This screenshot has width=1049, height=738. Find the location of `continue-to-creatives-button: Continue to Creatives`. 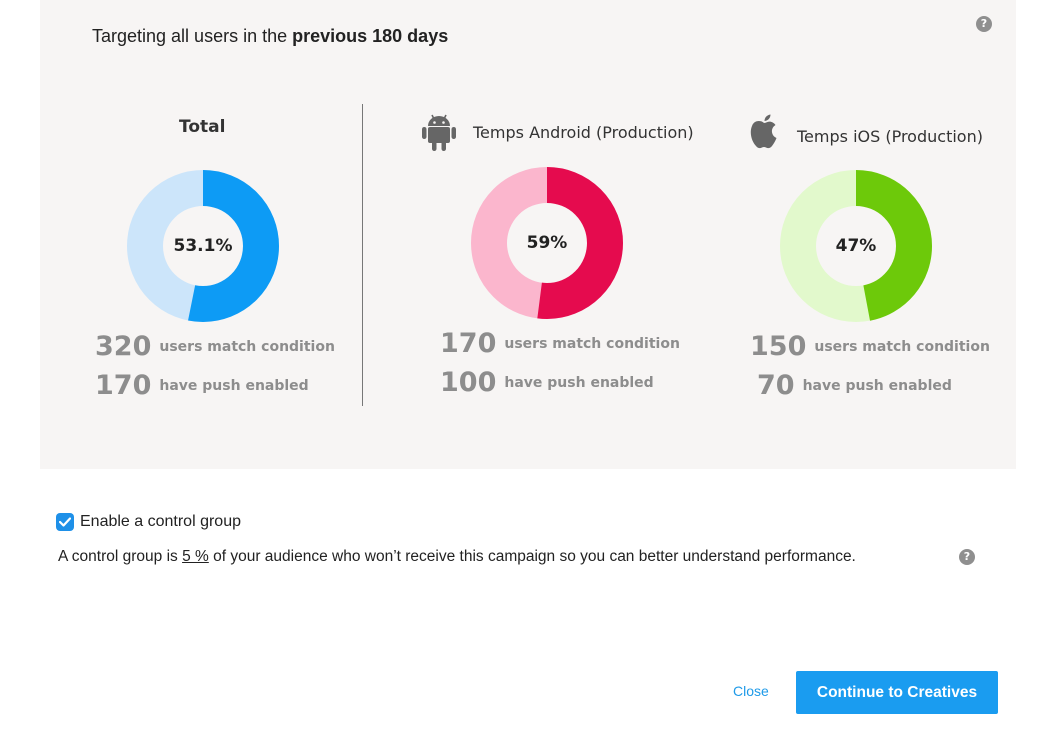

continue-to-creatives-button: Continue to Creatives is located at coordinates (897, 692).